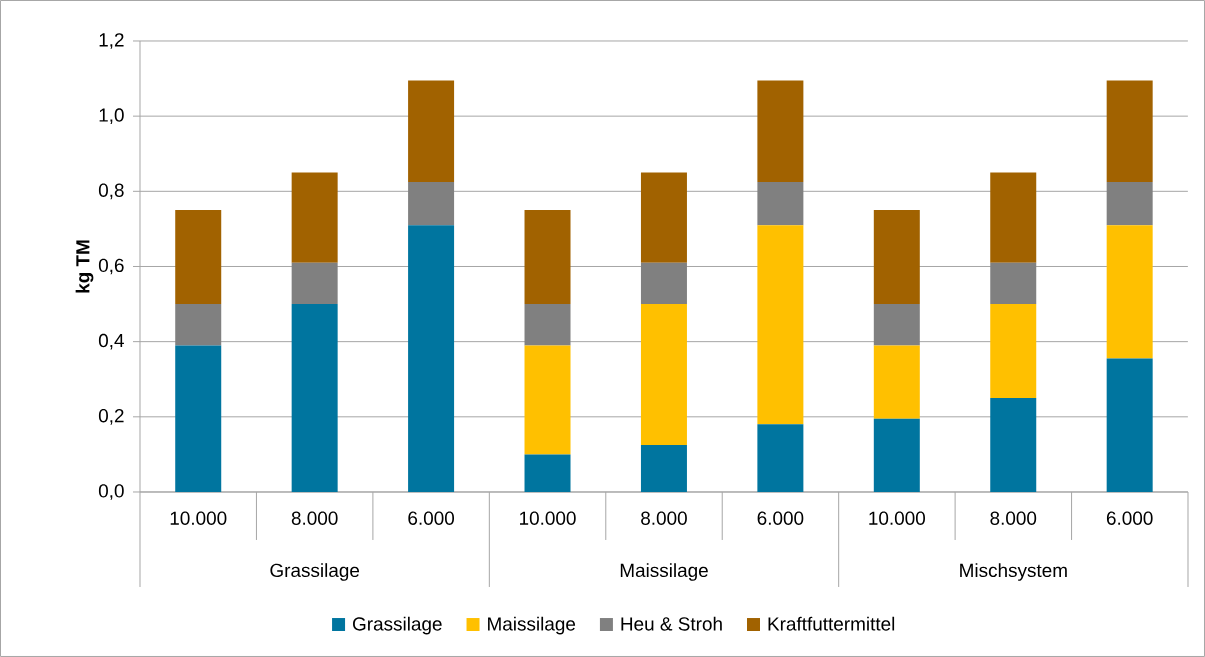 The image size is (1205, 657). I want to click on y-tick-label: 1,2, so click(111, 41).